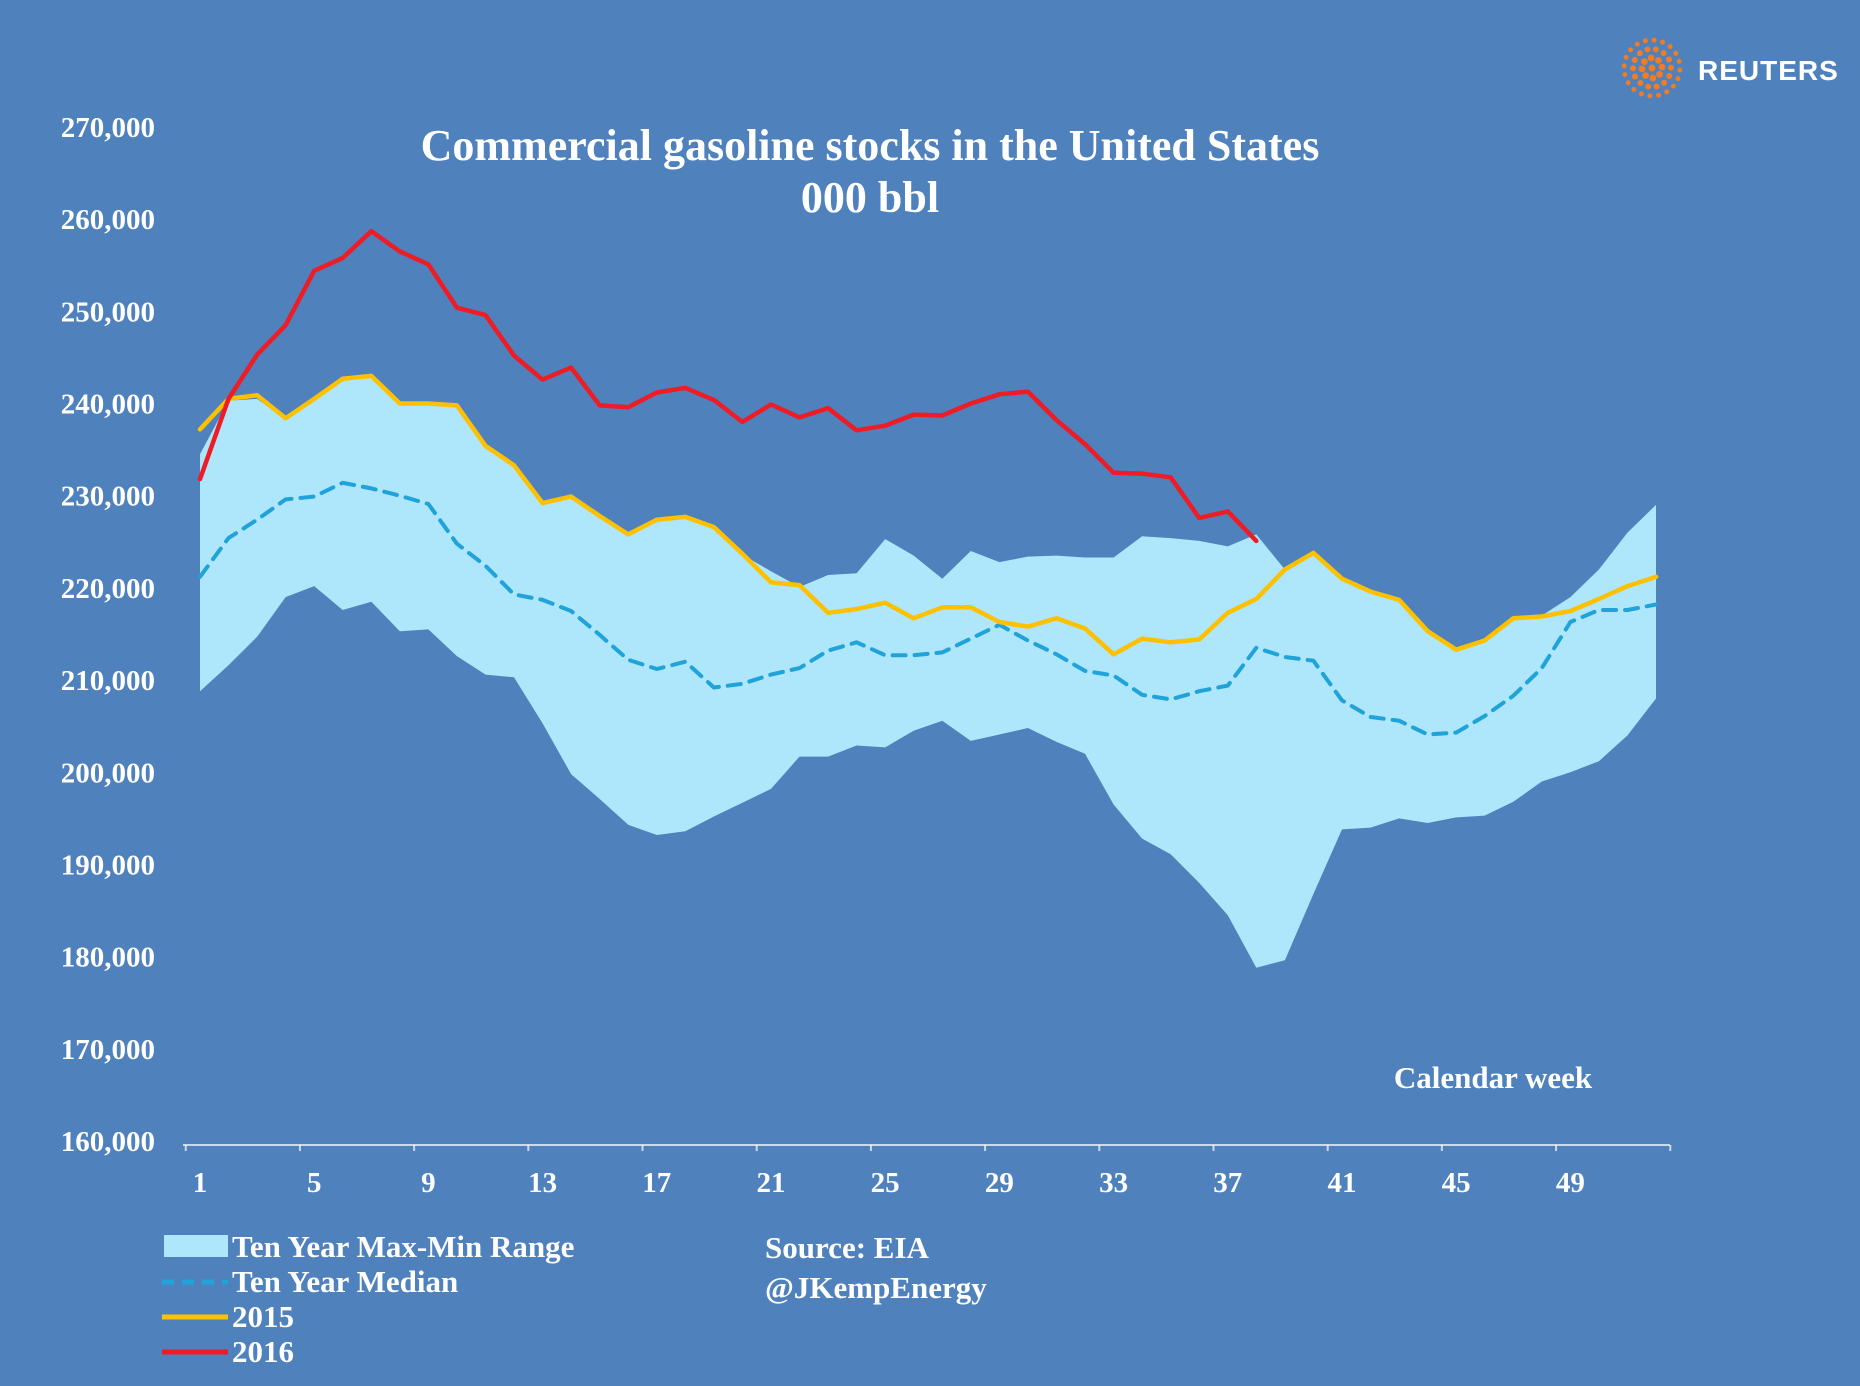 This screenshot has height=1386, width=1860. I want to click on legend-label: 2015, so click(263, 1316).